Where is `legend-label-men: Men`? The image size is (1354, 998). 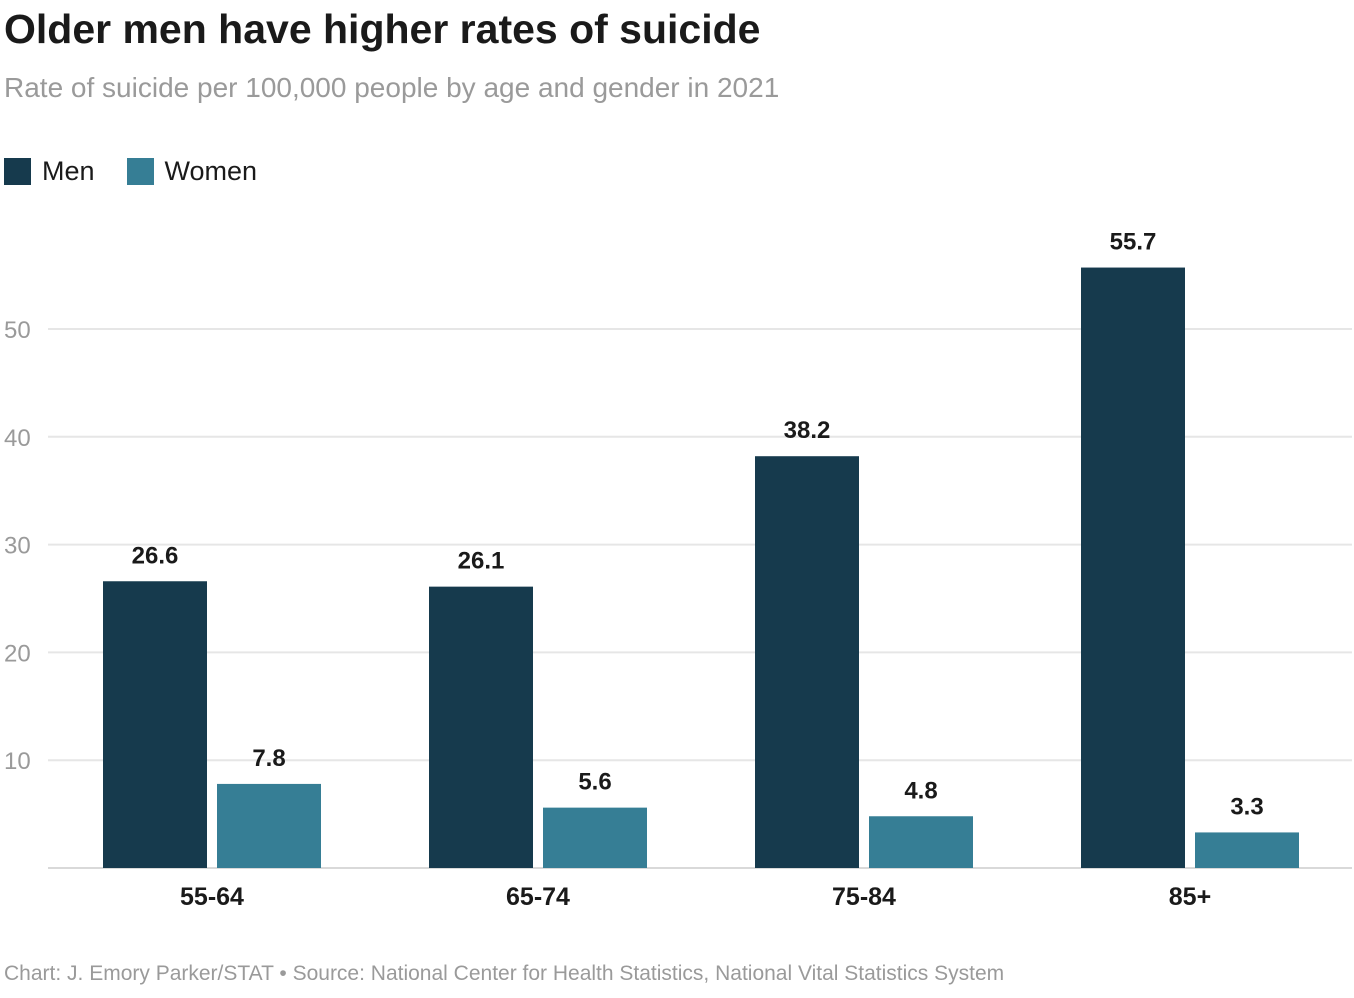
legend-label-men: Men is located at coordinates (68, 171).